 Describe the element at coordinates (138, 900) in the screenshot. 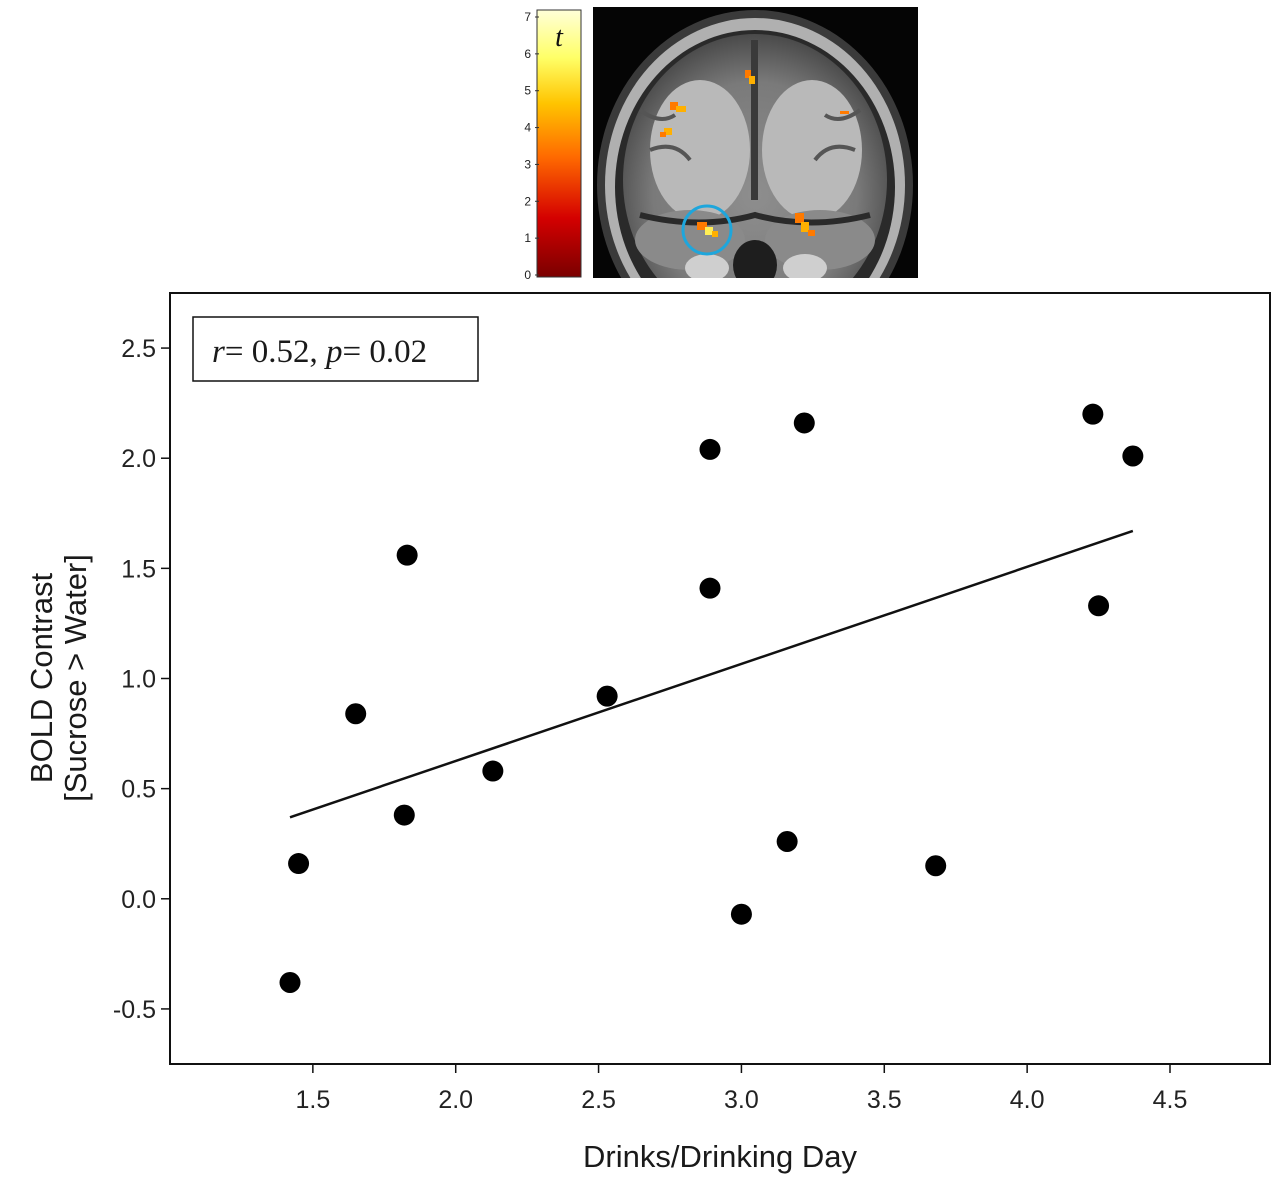

I see `y-tick-label: 0.0` at that location.